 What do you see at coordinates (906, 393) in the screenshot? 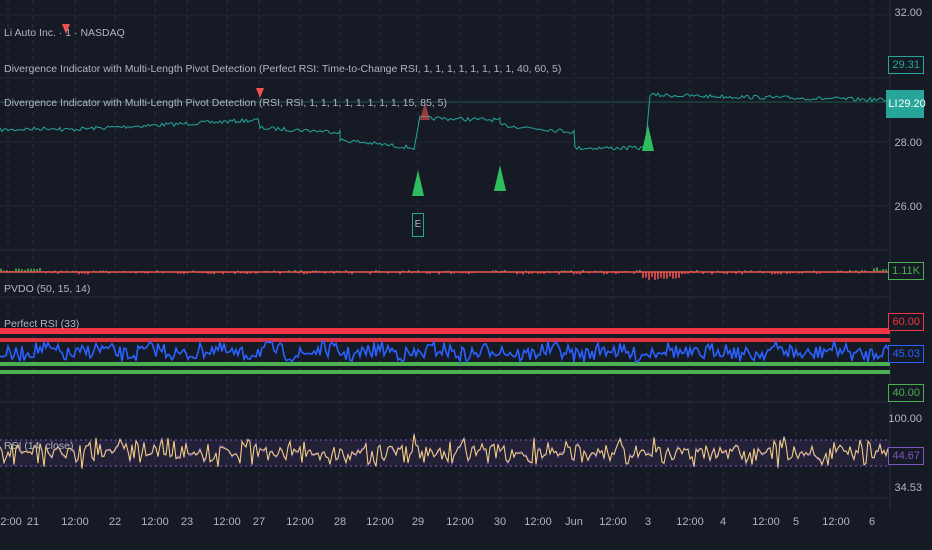
I see `badge-prsi-lower: 40.00` at bounding box center [906, 393].